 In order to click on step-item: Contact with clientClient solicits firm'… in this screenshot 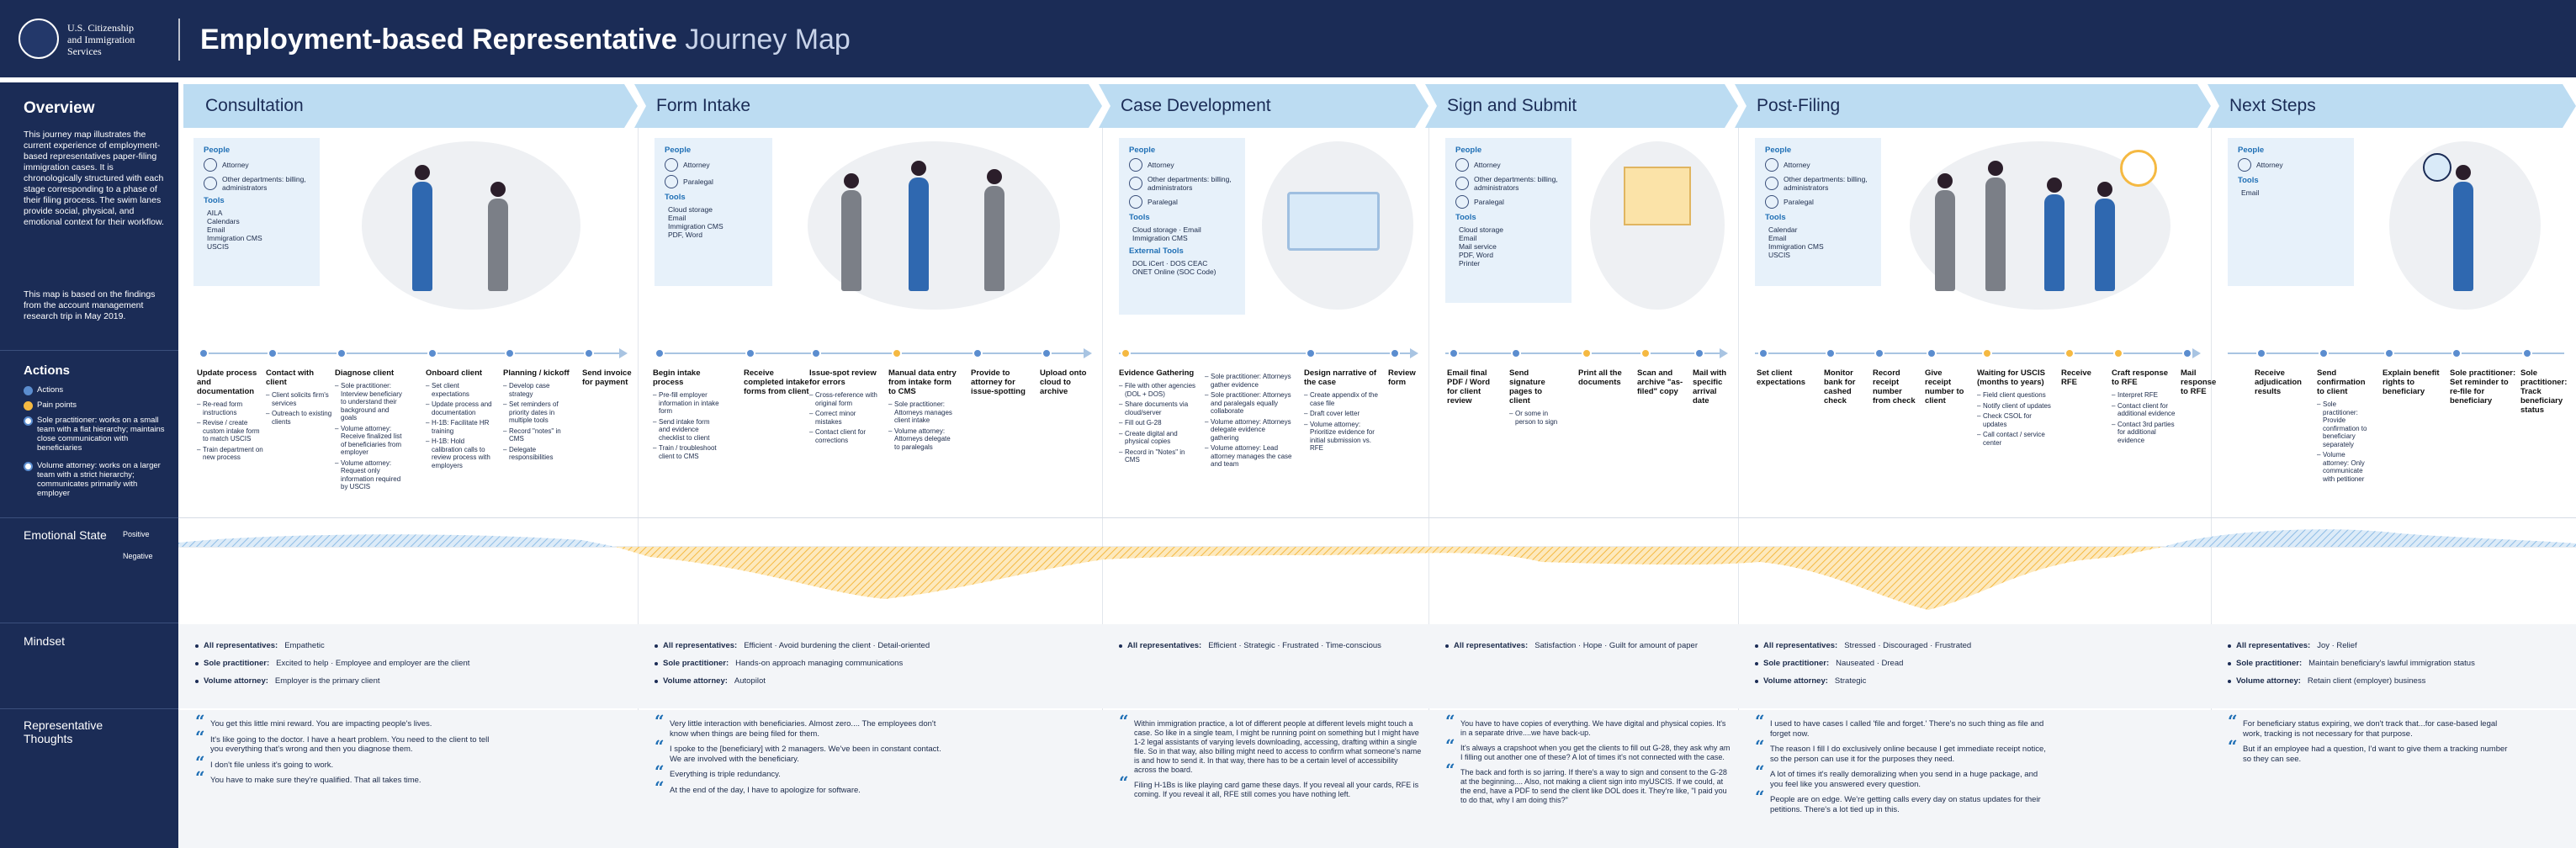, I will do `click(300, 398)`.